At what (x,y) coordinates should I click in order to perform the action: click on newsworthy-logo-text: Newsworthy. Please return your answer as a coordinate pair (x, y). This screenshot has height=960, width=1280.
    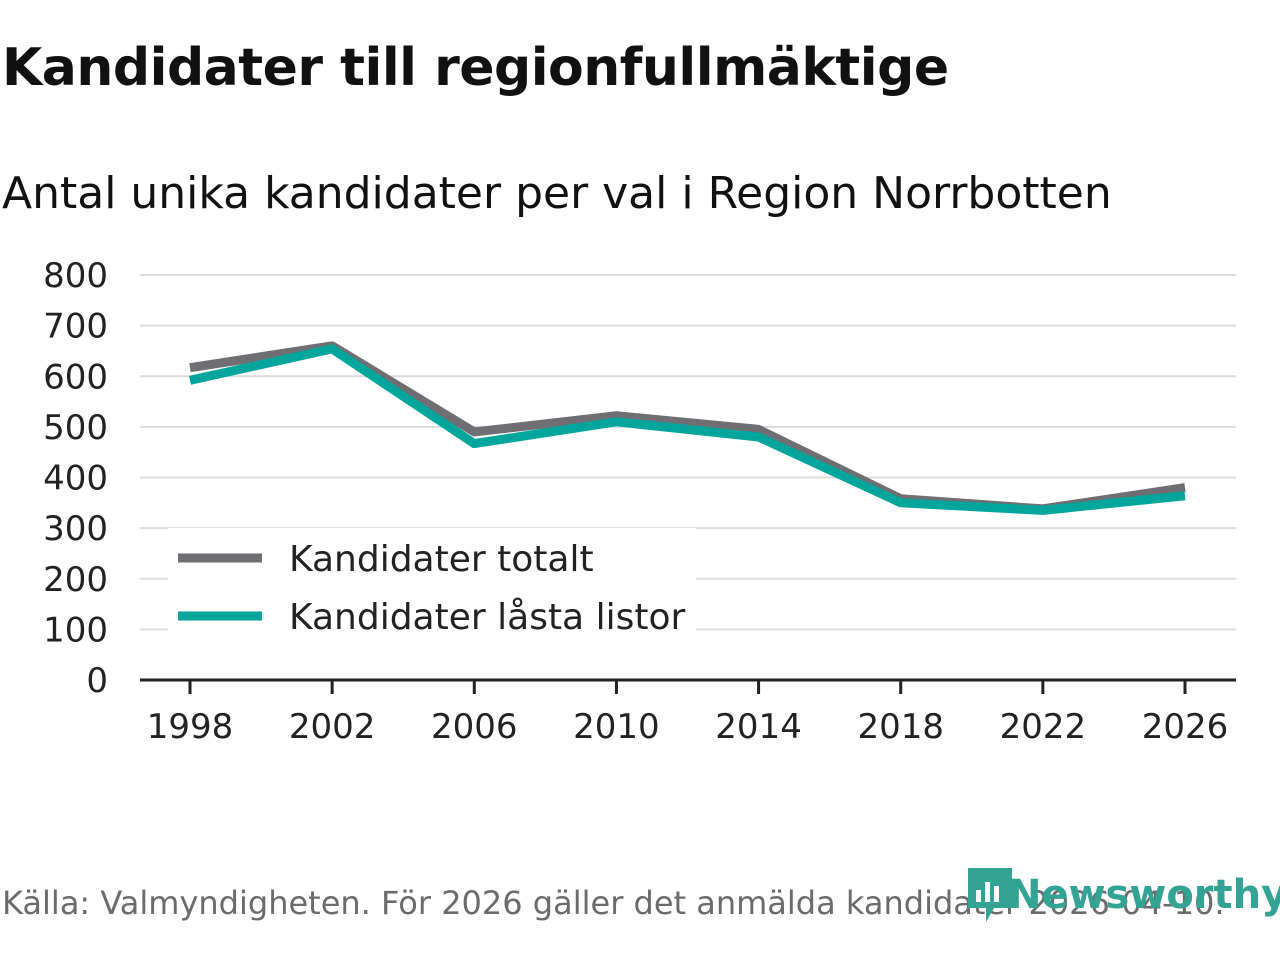
    Looking at the image, I should click on (1144, 895).